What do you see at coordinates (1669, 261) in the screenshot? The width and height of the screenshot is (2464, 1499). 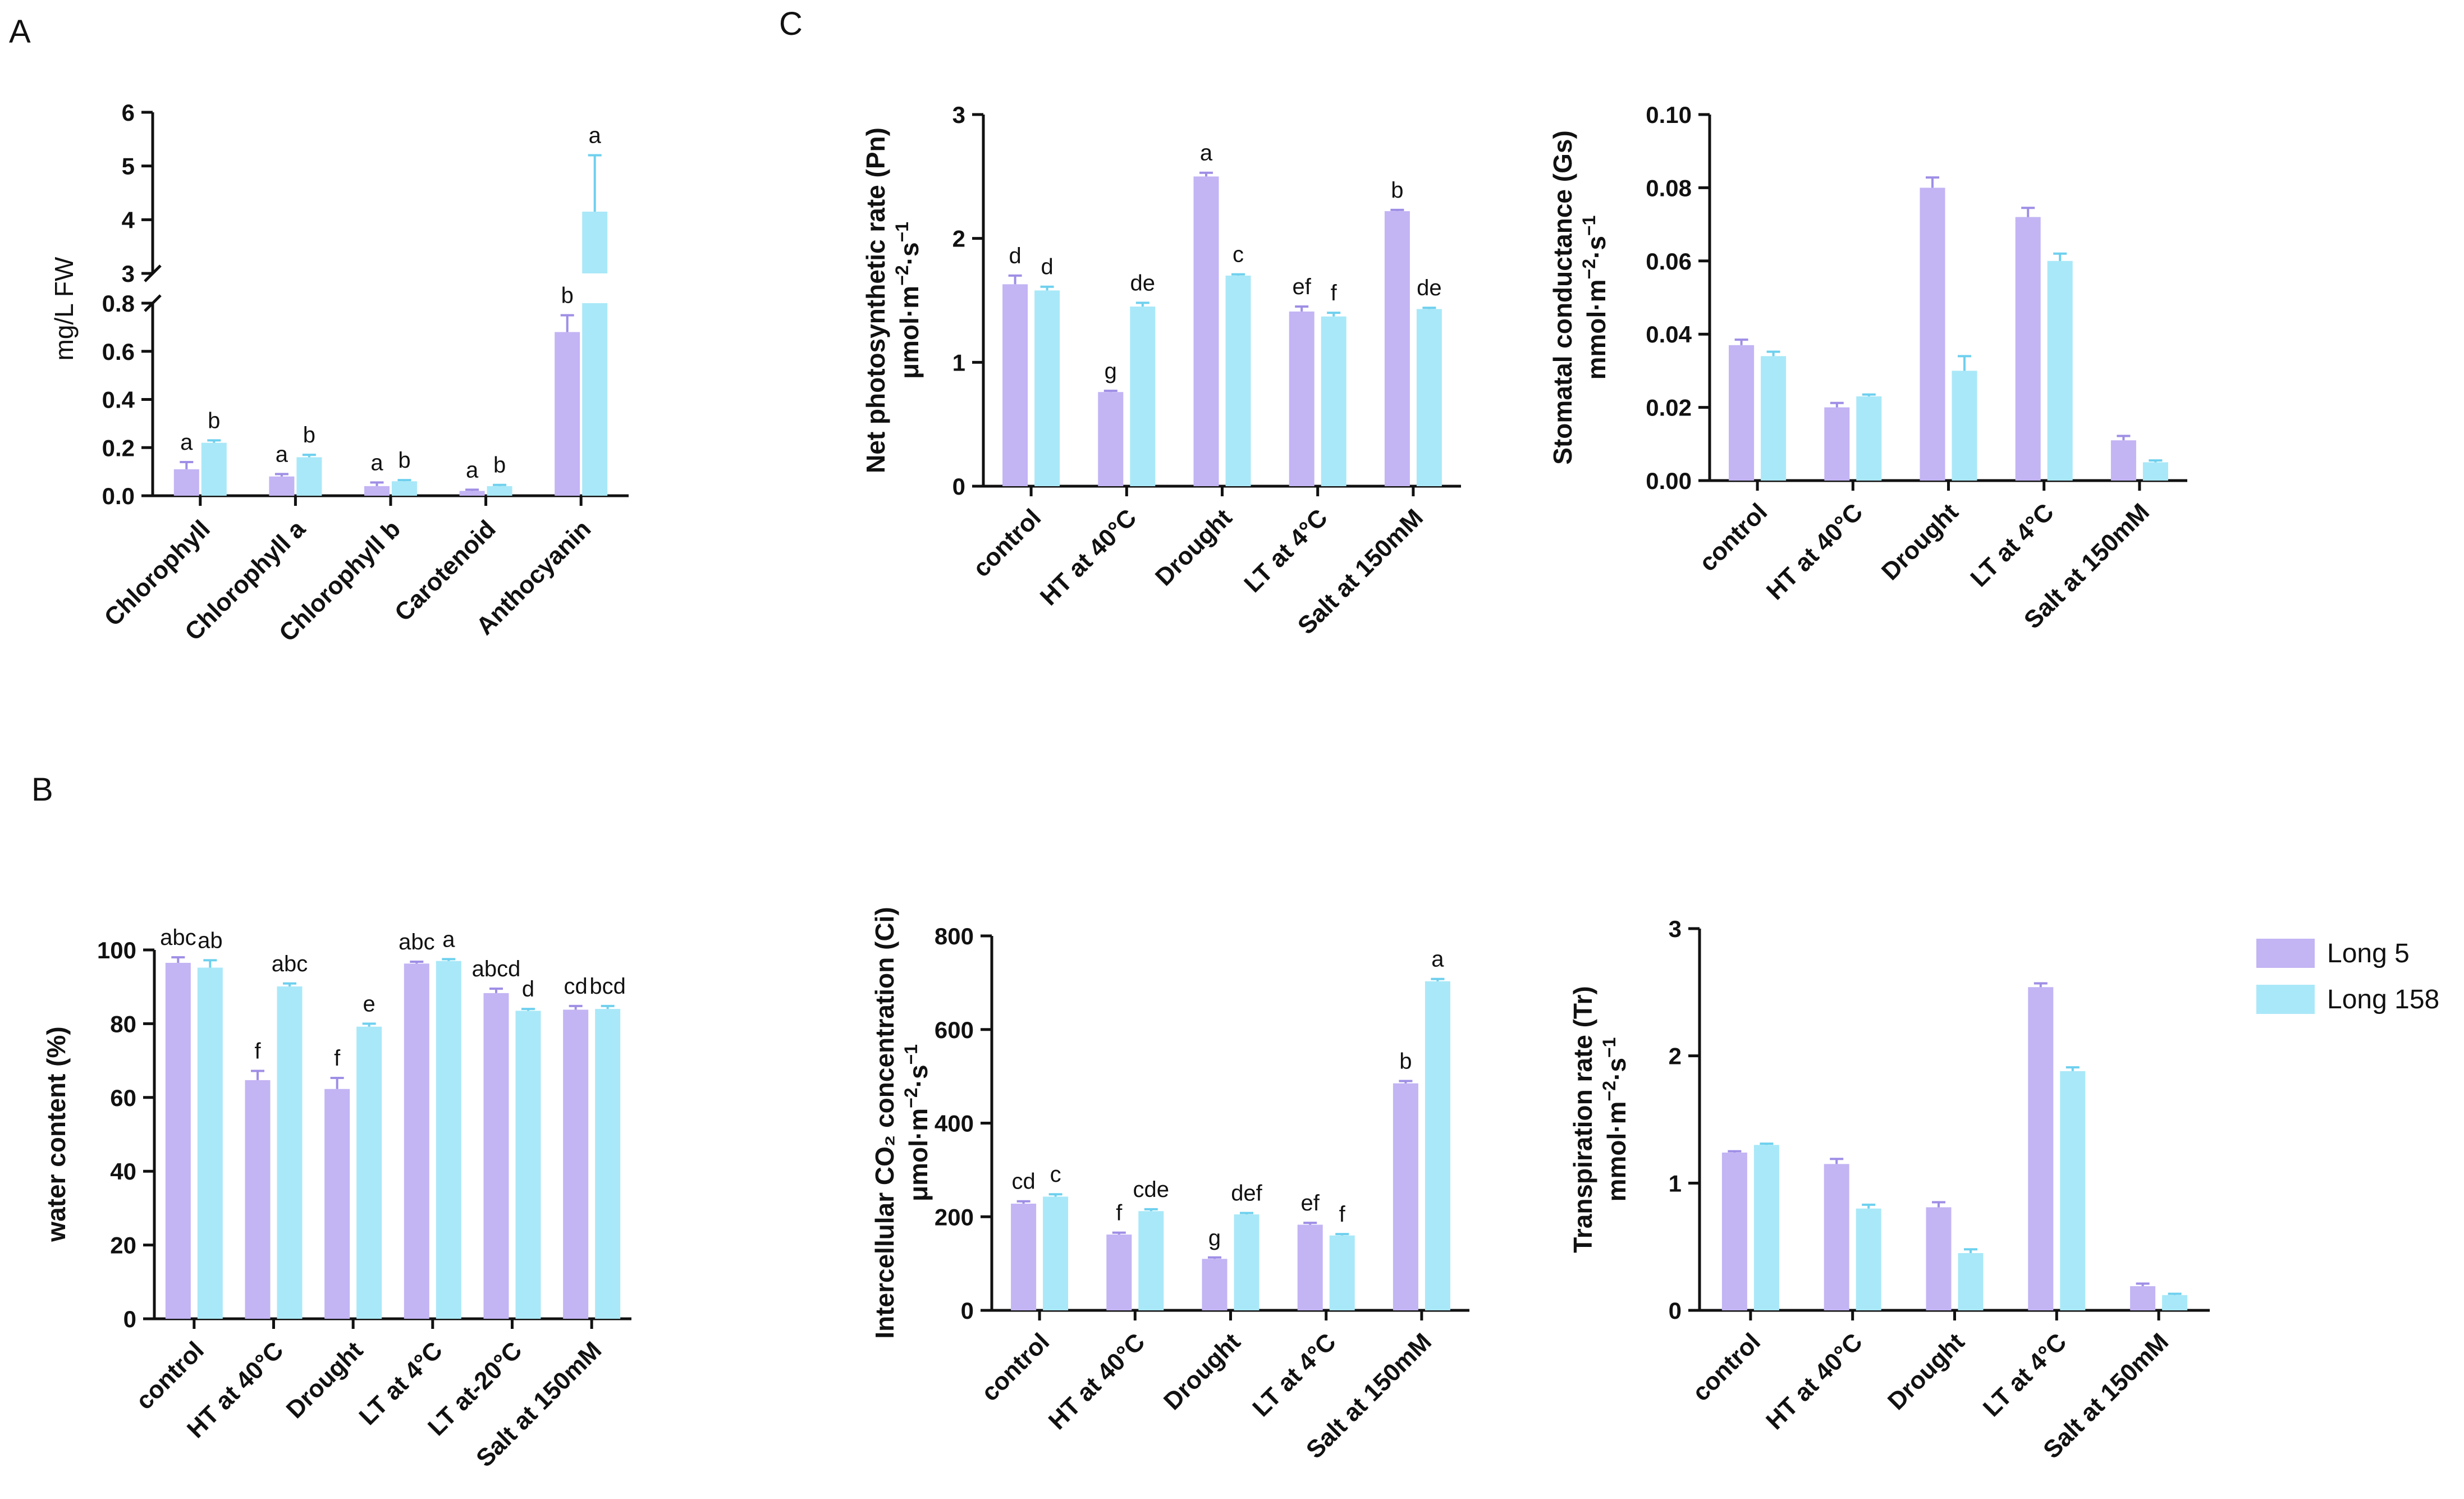 I see `y-tick-label: 0.06` at bounding box center [1669, 261].